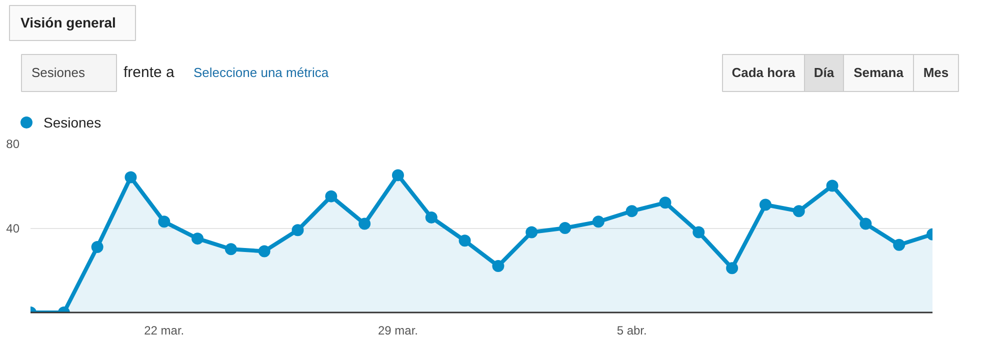 The width and height of the screenshot is (990, 347). Describe the element at coordinates (824, 72) in the screenshot. I see `text: Día` at that location.